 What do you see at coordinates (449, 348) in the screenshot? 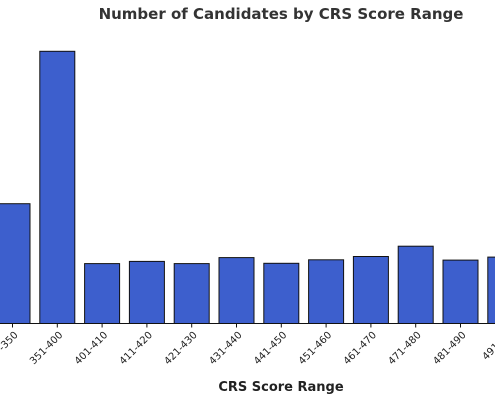
I see `x-tick-label: 481-490` at bounding box center [449, 348].